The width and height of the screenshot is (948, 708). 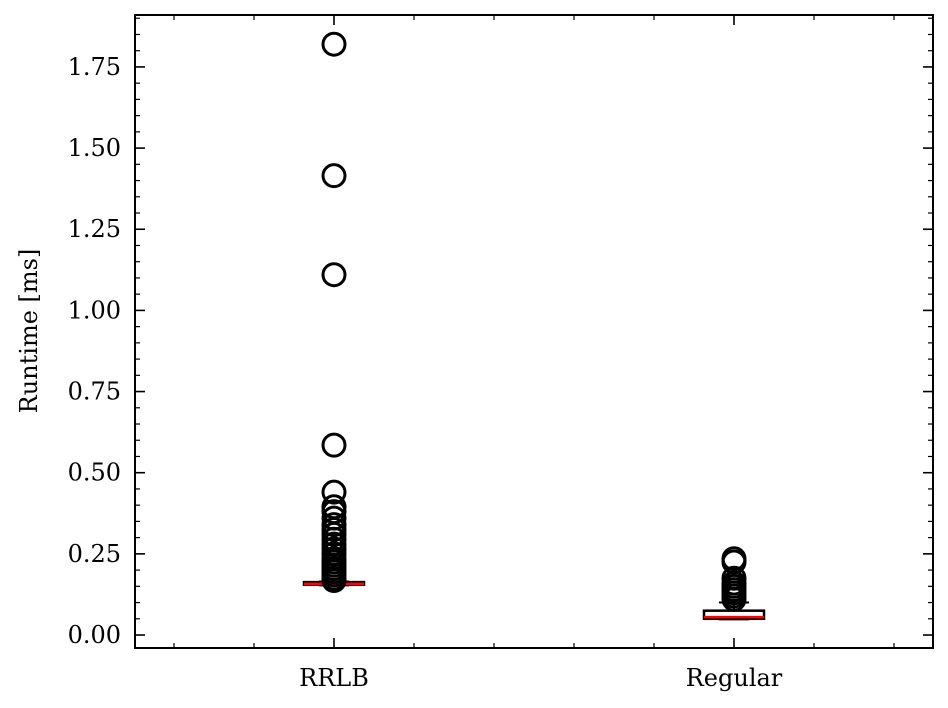 I want to click on y-tick-label: 1.75, so click(x=94, y=67).